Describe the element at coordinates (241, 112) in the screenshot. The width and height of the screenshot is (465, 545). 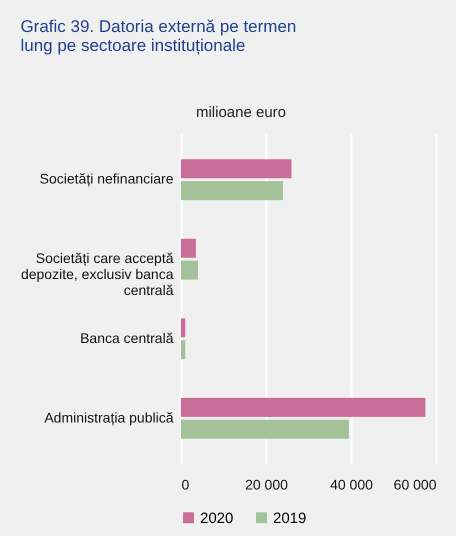
I see `x-axis-title: milioane euro` at that location.